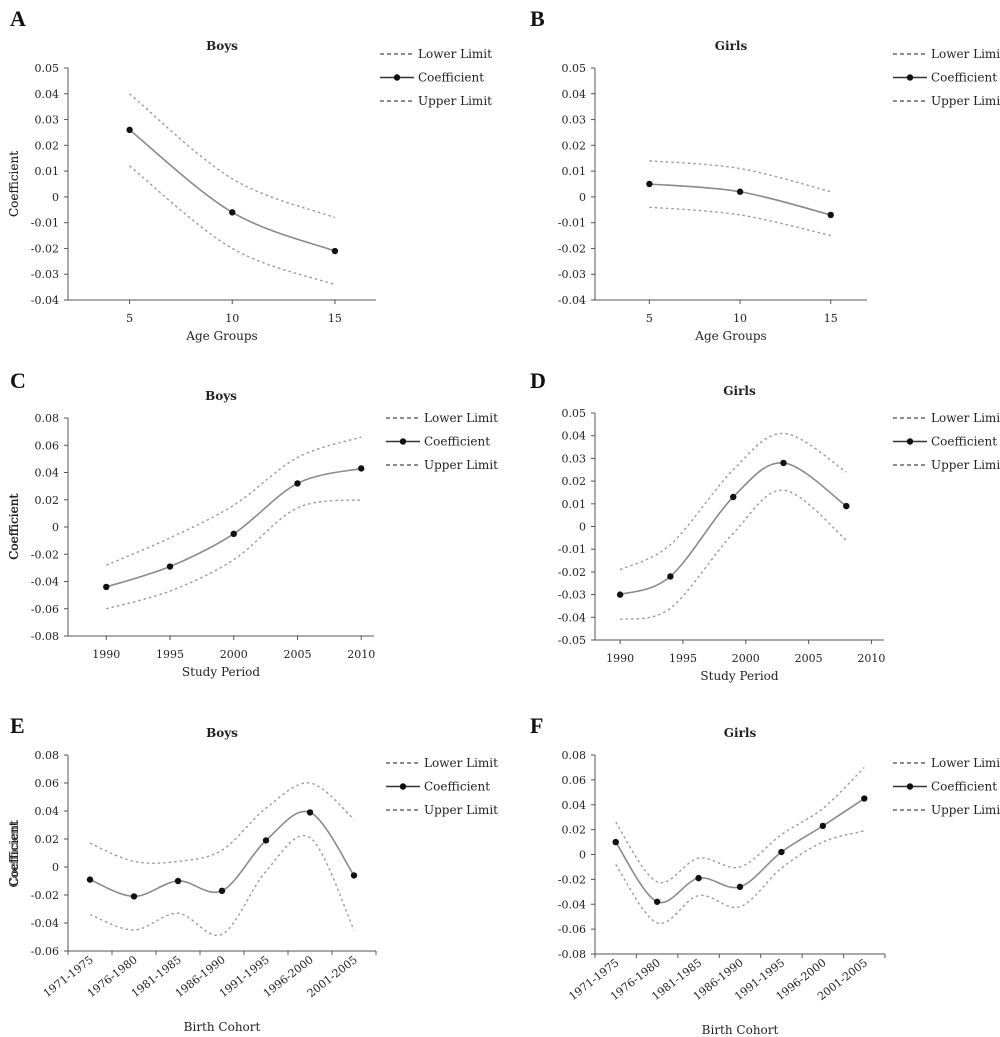 This screenshot has height=1037, width=1000. Describe the element at coordinates (572, 954) in the screenshot. I see `y-tick-label: -0.08` at that location.